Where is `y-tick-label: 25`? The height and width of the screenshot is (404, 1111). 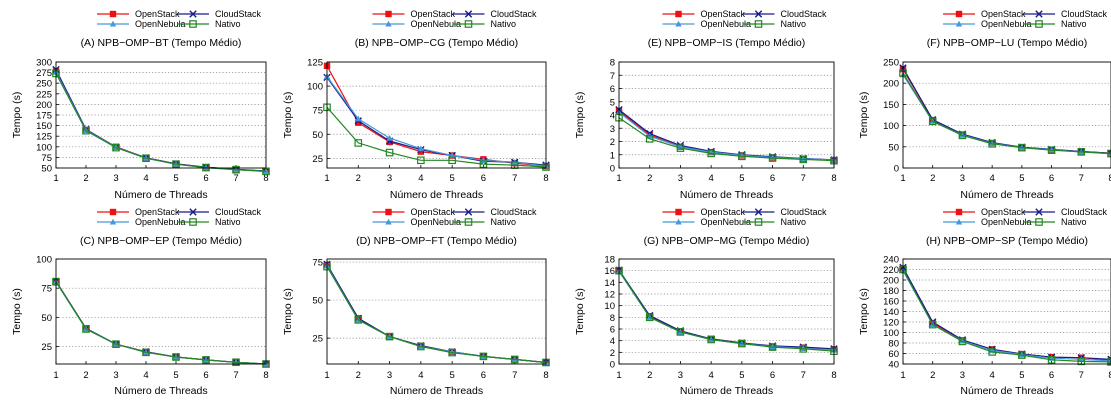
y-tick-label: 25 is located at coordinates (317, 159).